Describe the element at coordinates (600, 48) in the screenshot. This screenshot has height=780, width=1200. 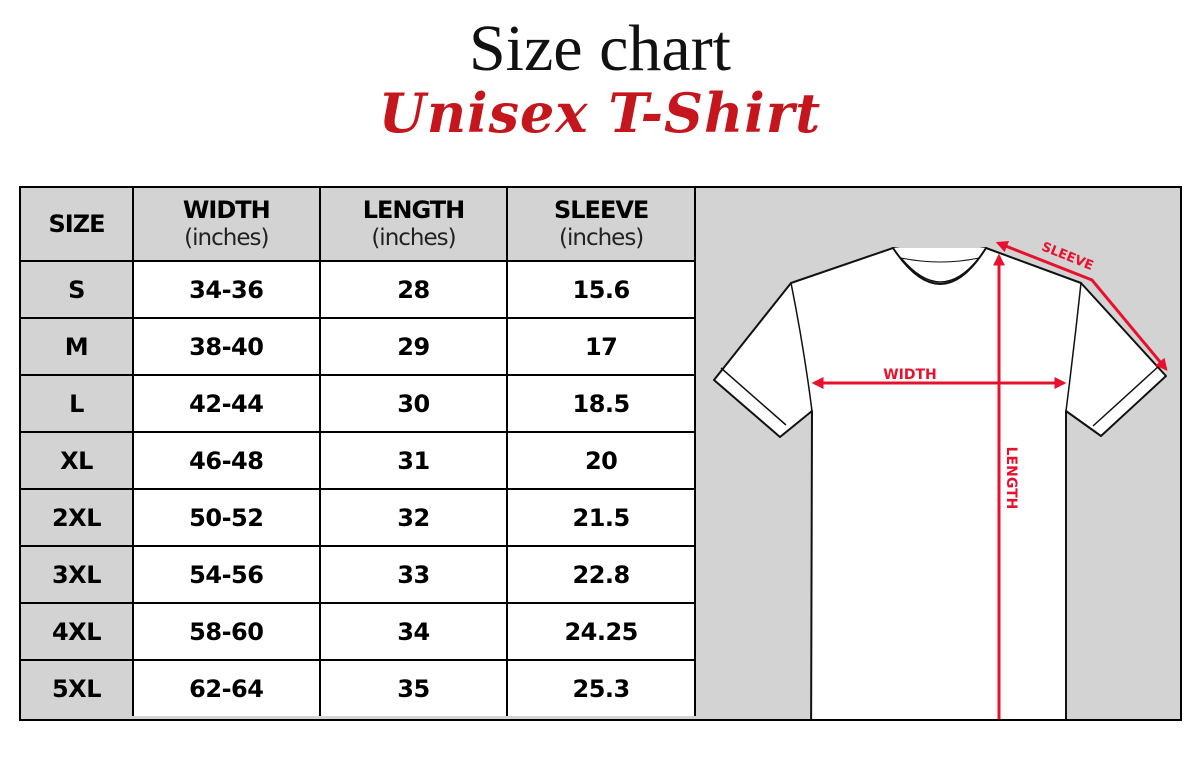
I see `page-title: Size chart` at that location.